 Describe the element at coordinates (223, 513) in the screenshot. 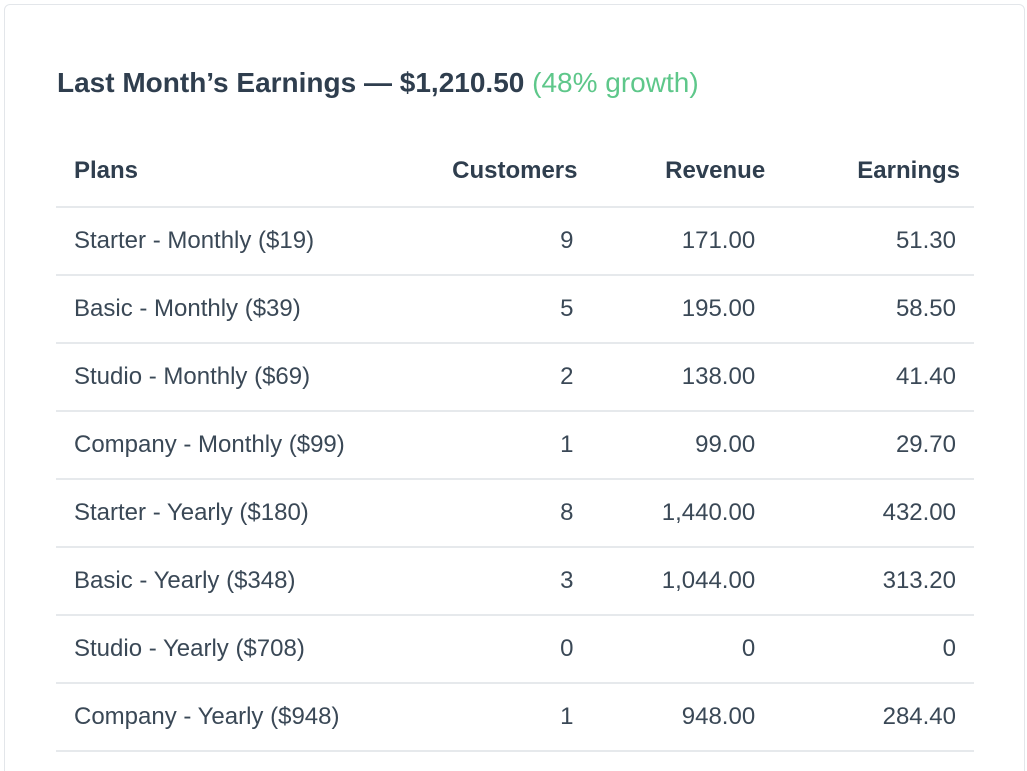

I see `plan-name-cell: Starter - Yearly ($180)` at that location.